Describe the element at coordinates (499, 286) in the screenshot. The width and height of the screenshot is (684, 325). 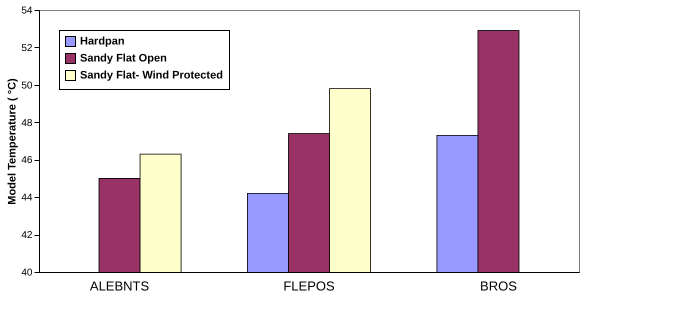
I see `x-tick-label: BROS` at that location.